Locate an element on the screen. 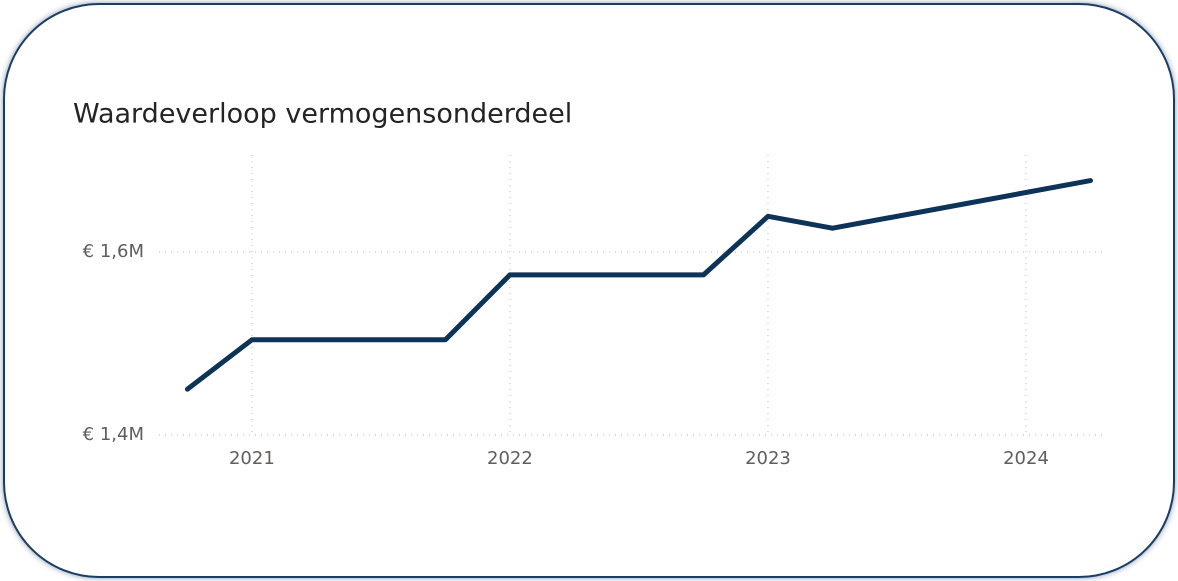  x-tick-label: 2024 is located at coordinates (1026, 458).